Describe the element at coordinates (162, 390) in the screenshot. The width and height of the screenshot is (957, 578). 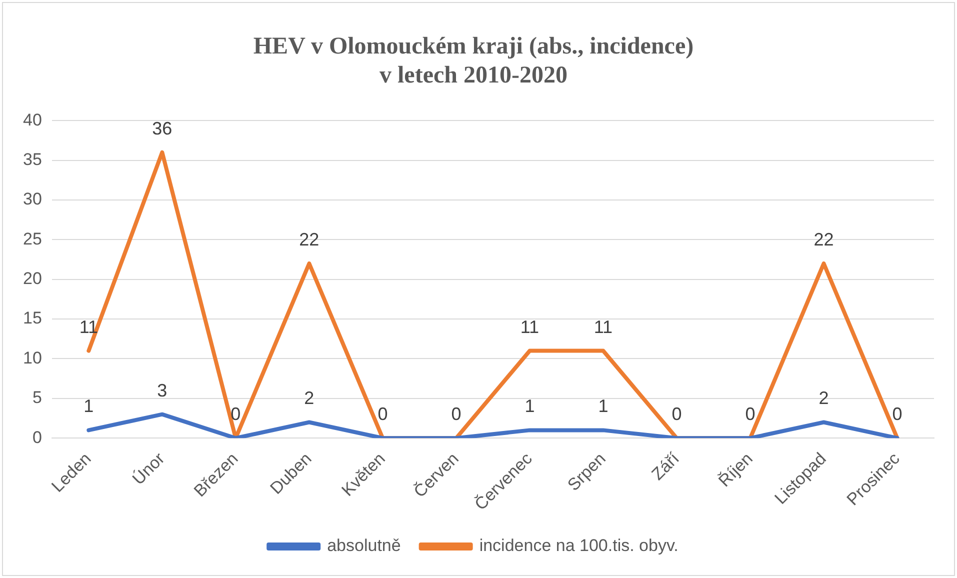
I see `data-label: 3` at that location.